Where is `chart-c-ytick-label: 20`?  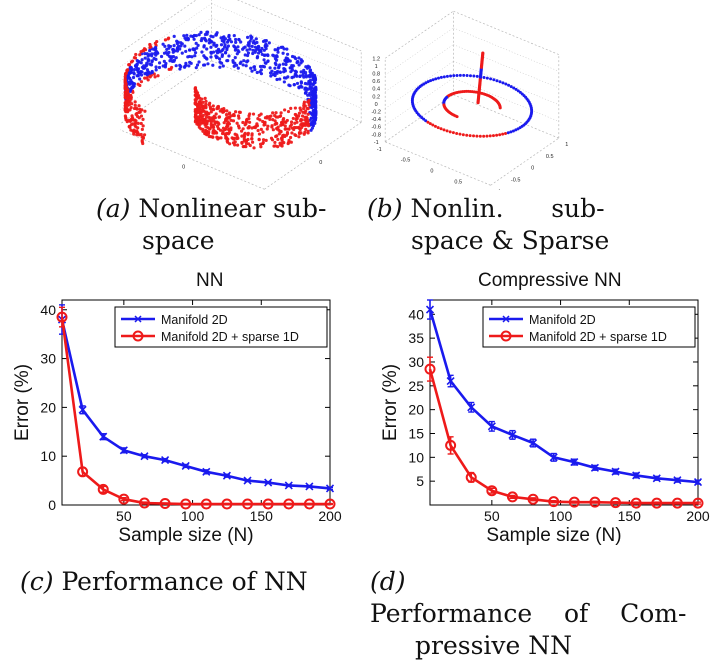
chart-c-ytick-label: 20 is located at coordinates (48, 407).